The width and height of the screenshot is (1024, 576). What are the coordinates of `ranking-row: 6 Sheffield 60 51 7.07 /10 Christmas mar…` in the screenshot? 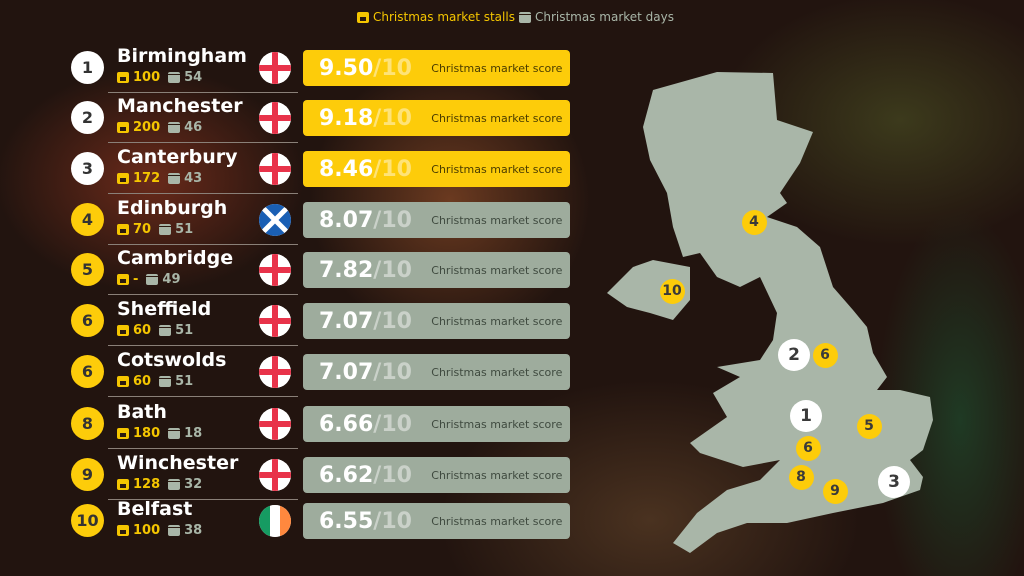 It's located at (300, 321).